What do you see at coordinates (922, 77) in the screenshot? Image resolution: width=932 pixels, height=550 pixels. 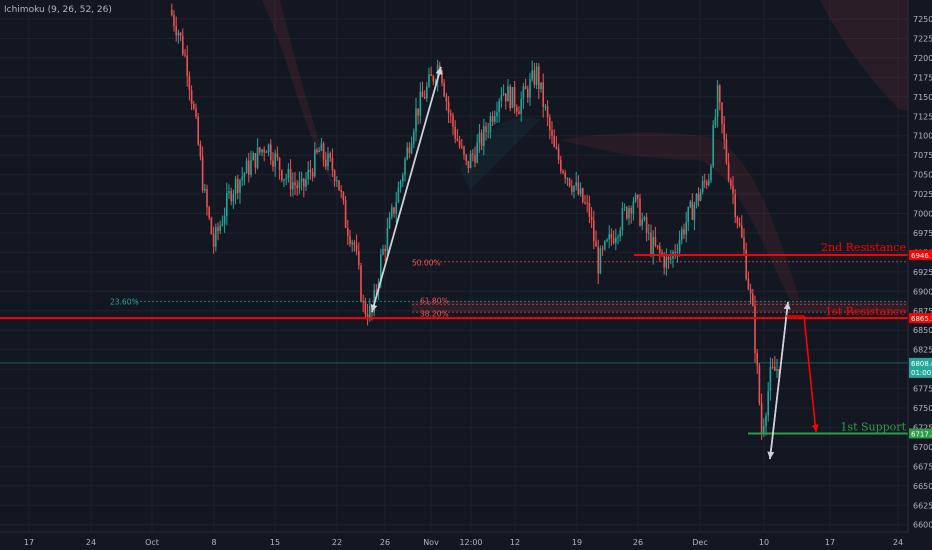 I see `y-tick-label: 7175.0` at bounding box center [922, 77].